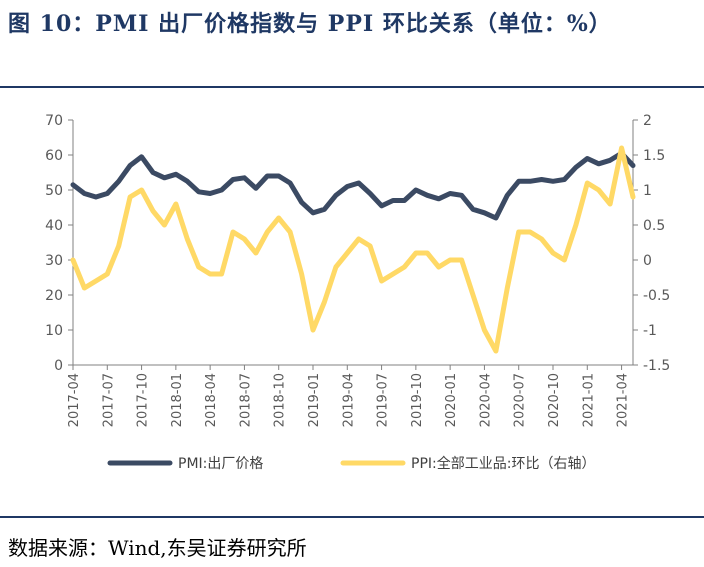  What do you see at coordinates (650, 331) in the screenshot?
I see `right-axis-tick-label: -1` at bounding box center [650, 331].